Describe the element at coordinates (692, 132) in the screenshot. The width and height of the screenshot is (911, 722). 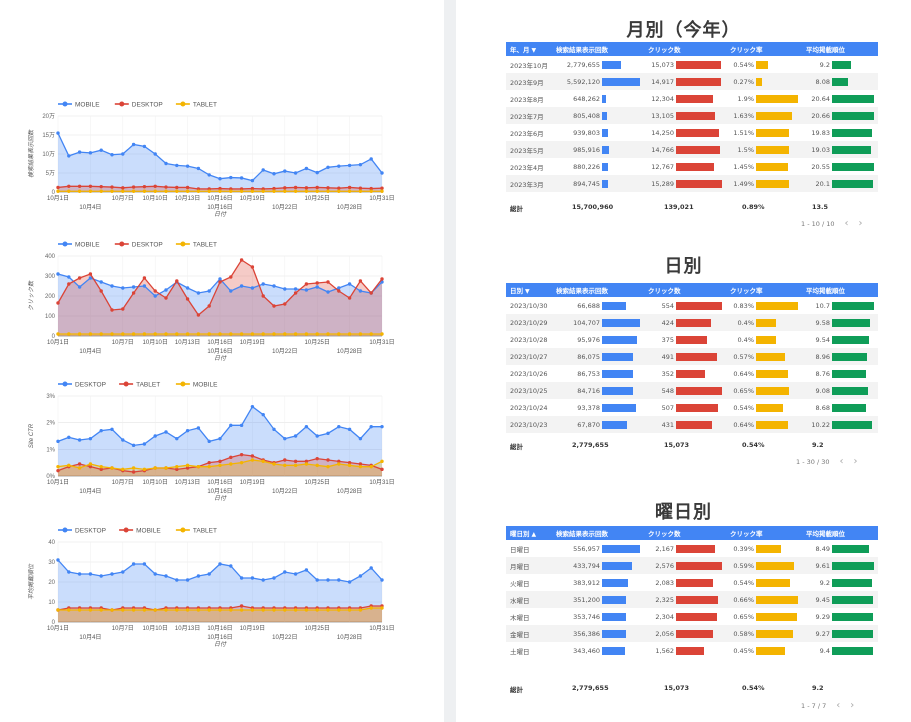
I see `table-row: 2023年6月 939,803 14,250 1.51% 19.83` at that location.